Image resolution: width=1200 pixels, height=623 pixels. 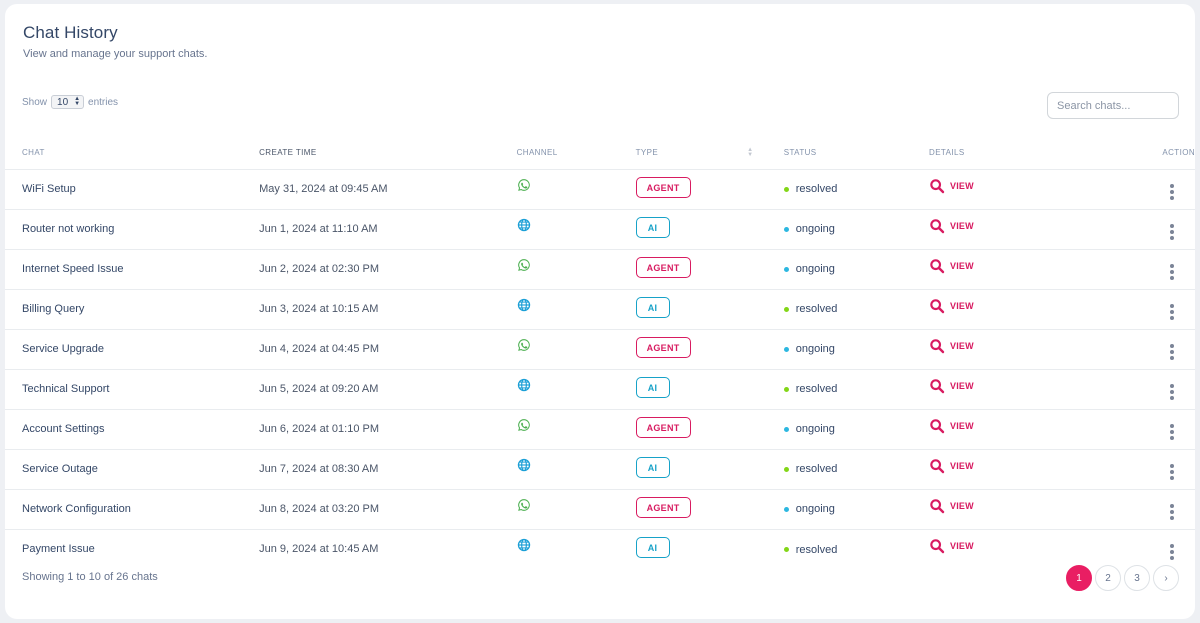 What do you see at coordinates (1122, 578) in the screenshot?
I see `pagination: 1 2 3 ›` at bounding box center [1122, 578].